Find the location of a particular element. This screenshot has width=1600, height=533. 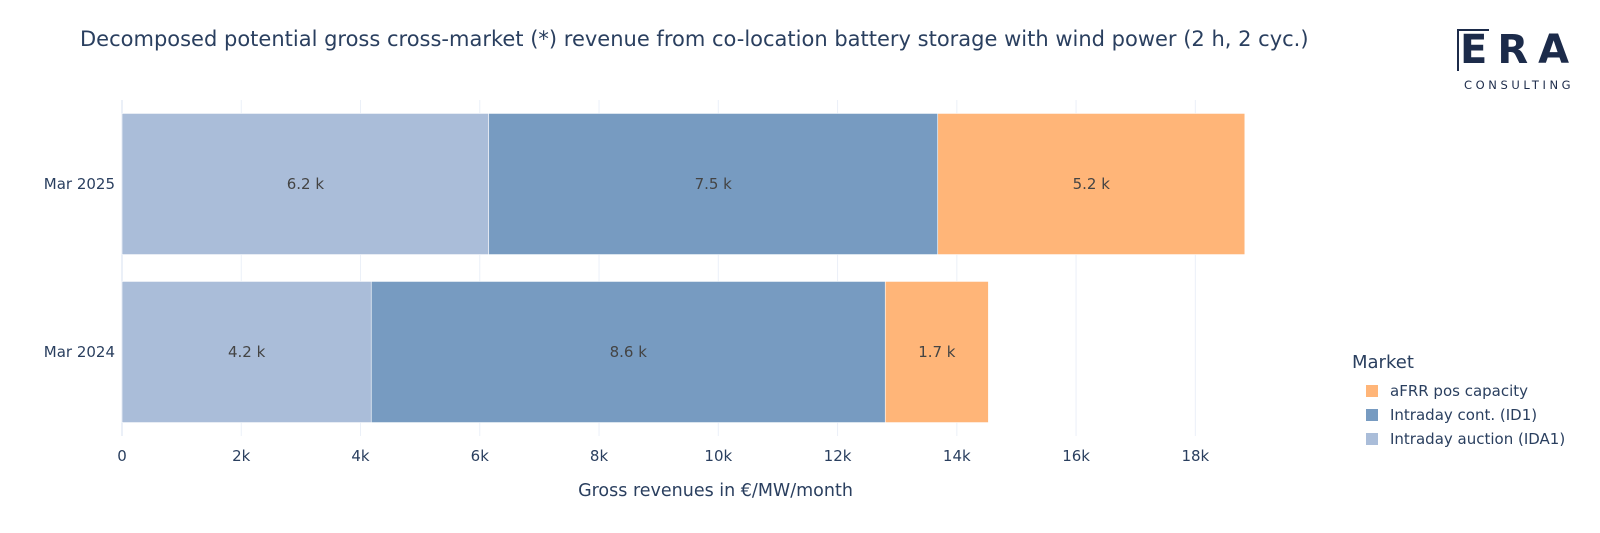

x-tick-label: 0 is located at coordinates (122, 456).